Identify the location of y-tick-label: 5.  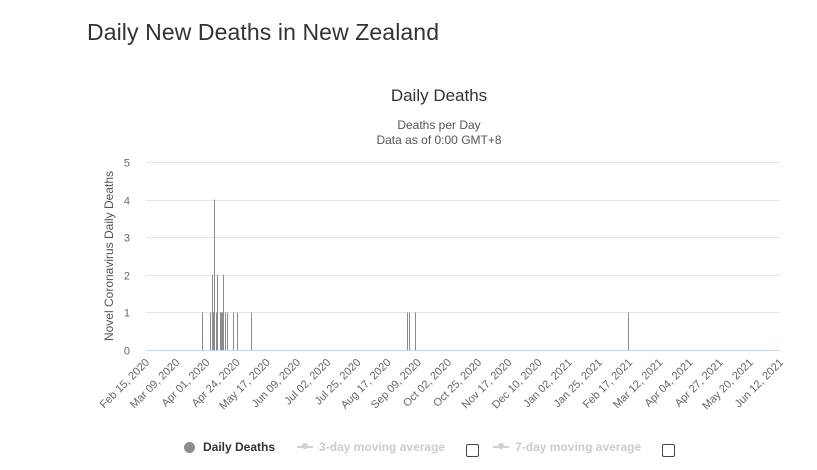
(127, 164).